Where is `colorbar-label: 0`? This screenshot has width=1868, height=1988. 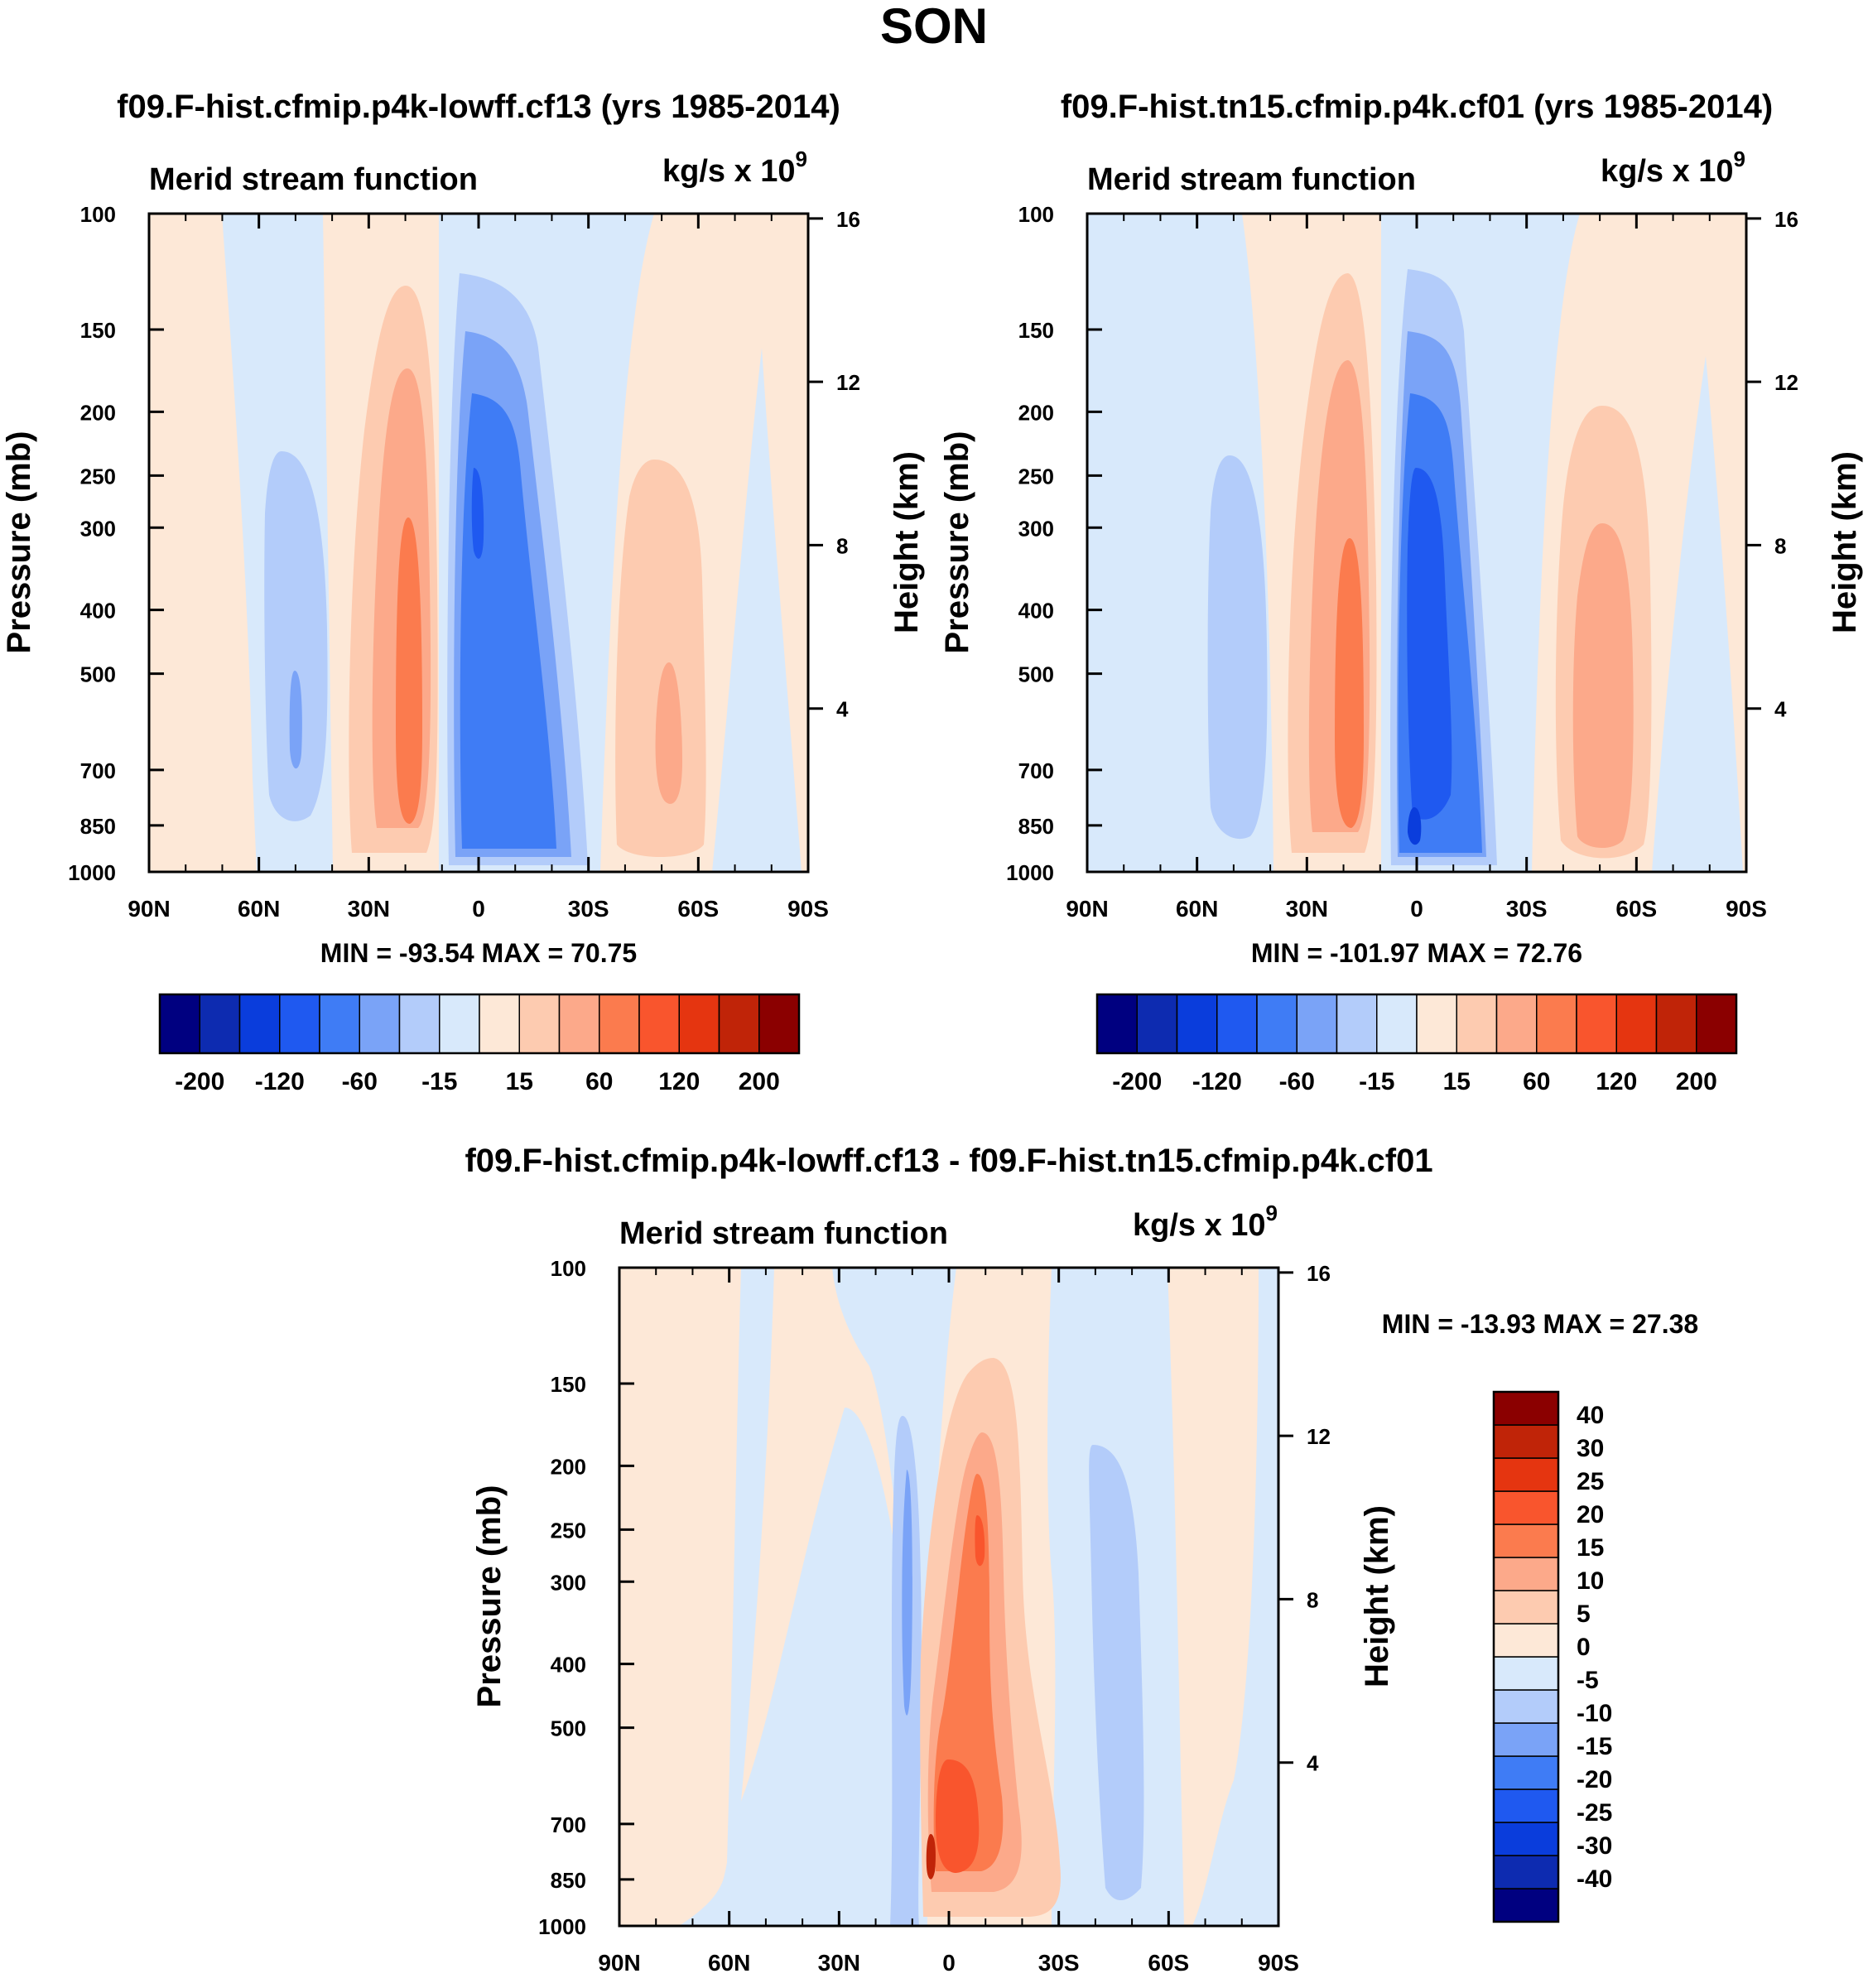 colorbar-label: 0 is located at coordinates (1584, 1647).